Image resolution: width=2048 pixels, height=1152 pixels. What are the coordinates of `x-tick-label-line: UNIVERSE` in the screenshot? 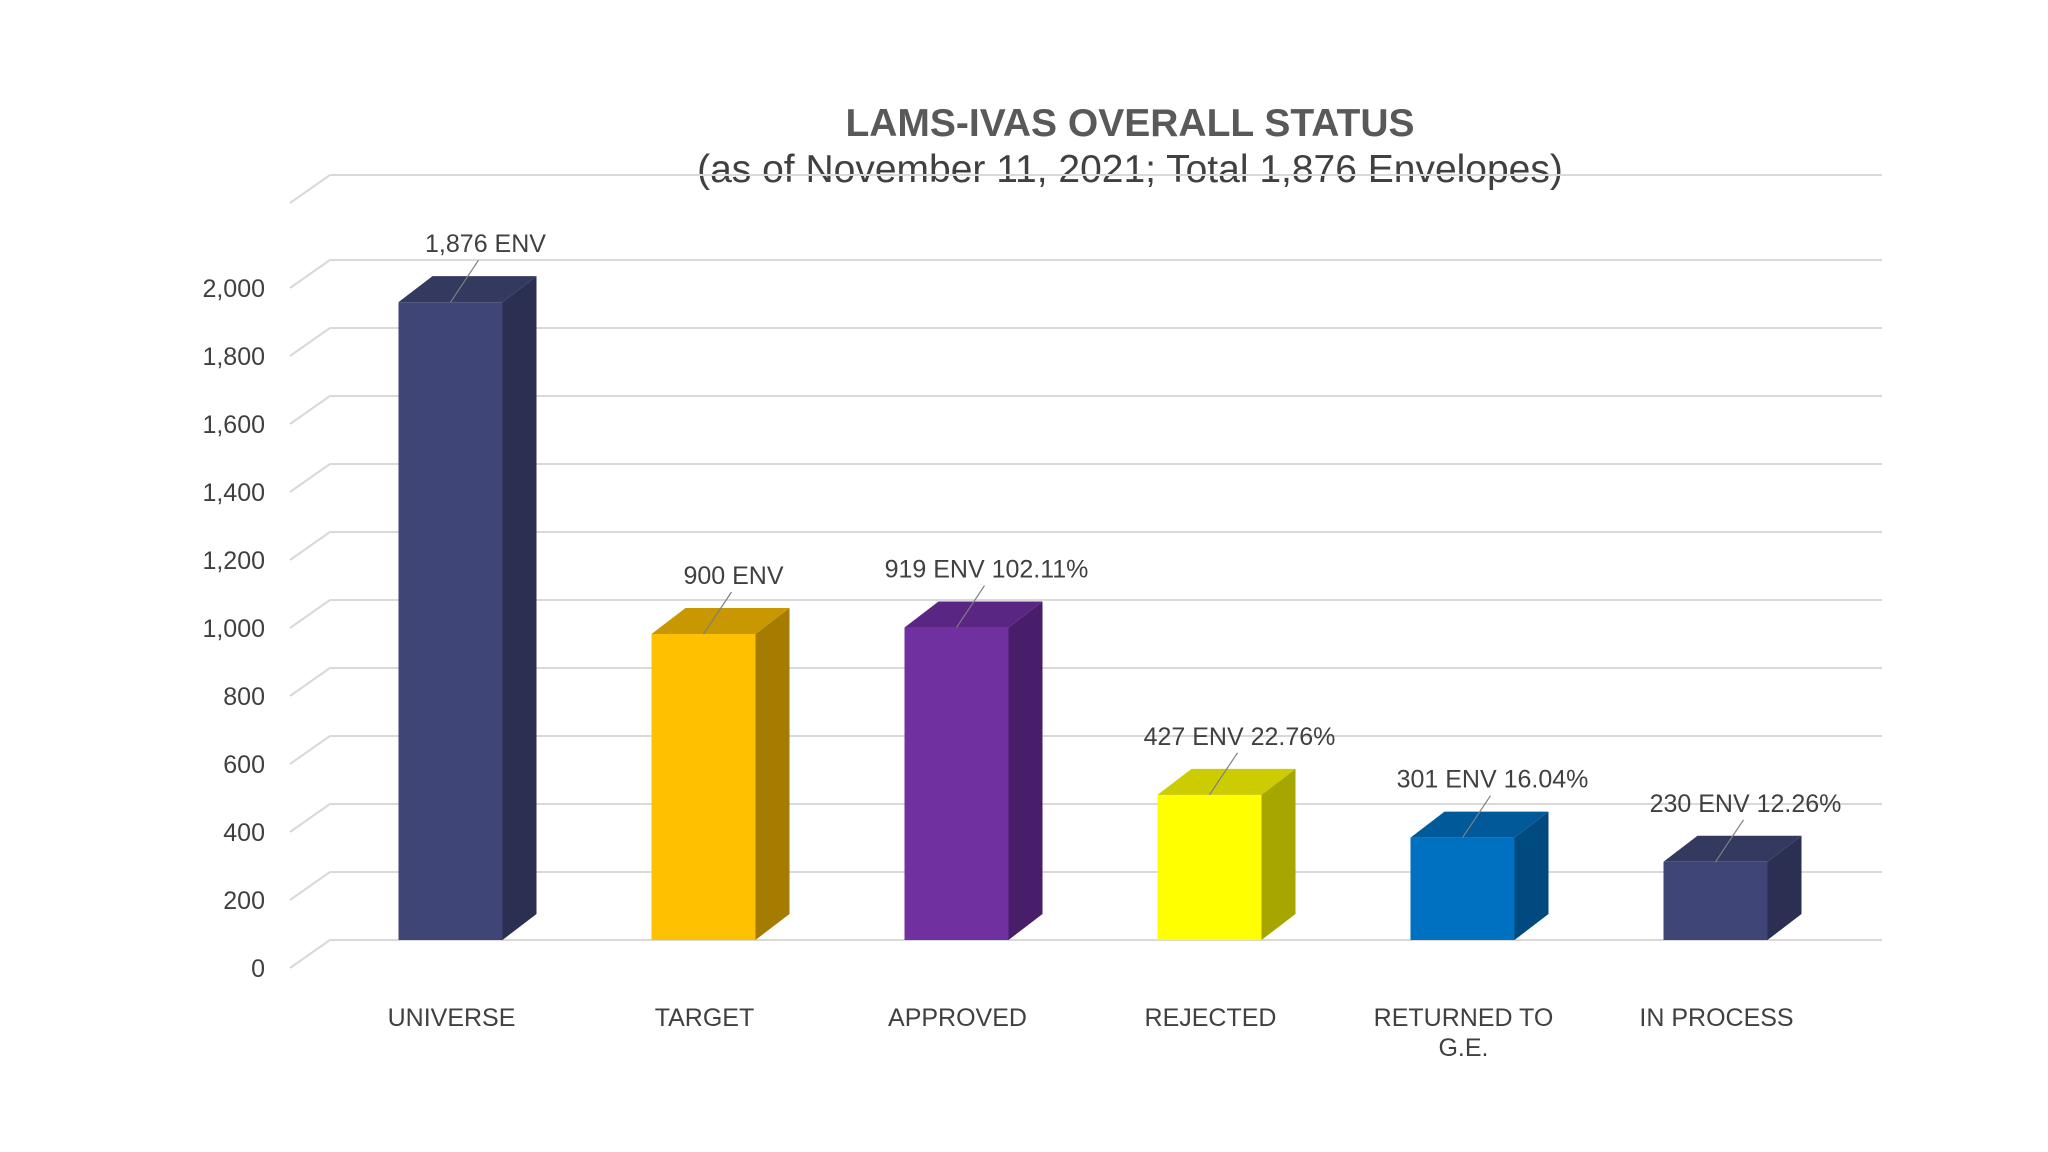 It's located at (452, 1018).